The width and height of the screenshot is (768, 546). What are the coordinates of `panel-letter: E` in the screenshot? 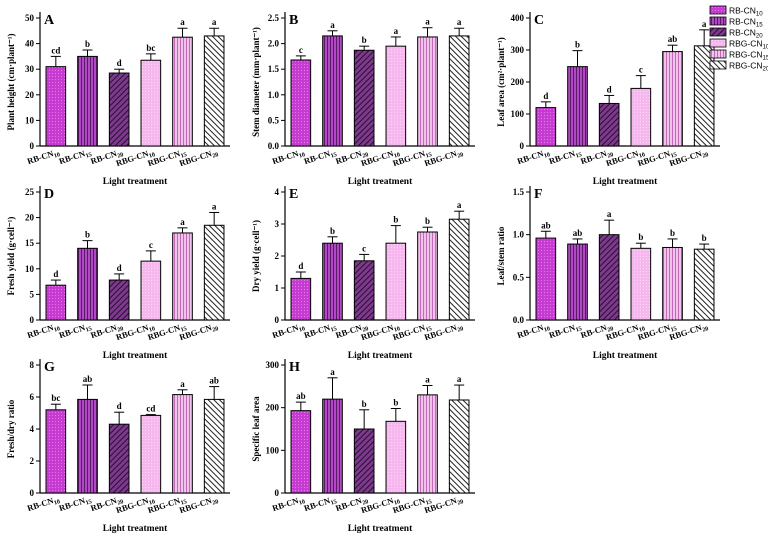 It's located at (293, 194).